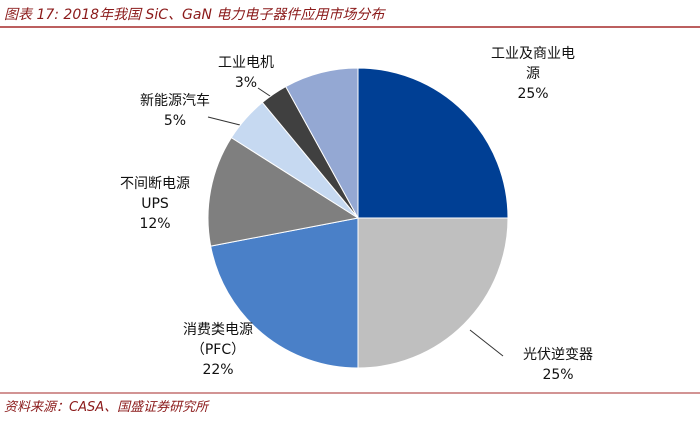  I want to click on source-note: 资料来源：CASA、国盛证券研究所, so click(106, 407).